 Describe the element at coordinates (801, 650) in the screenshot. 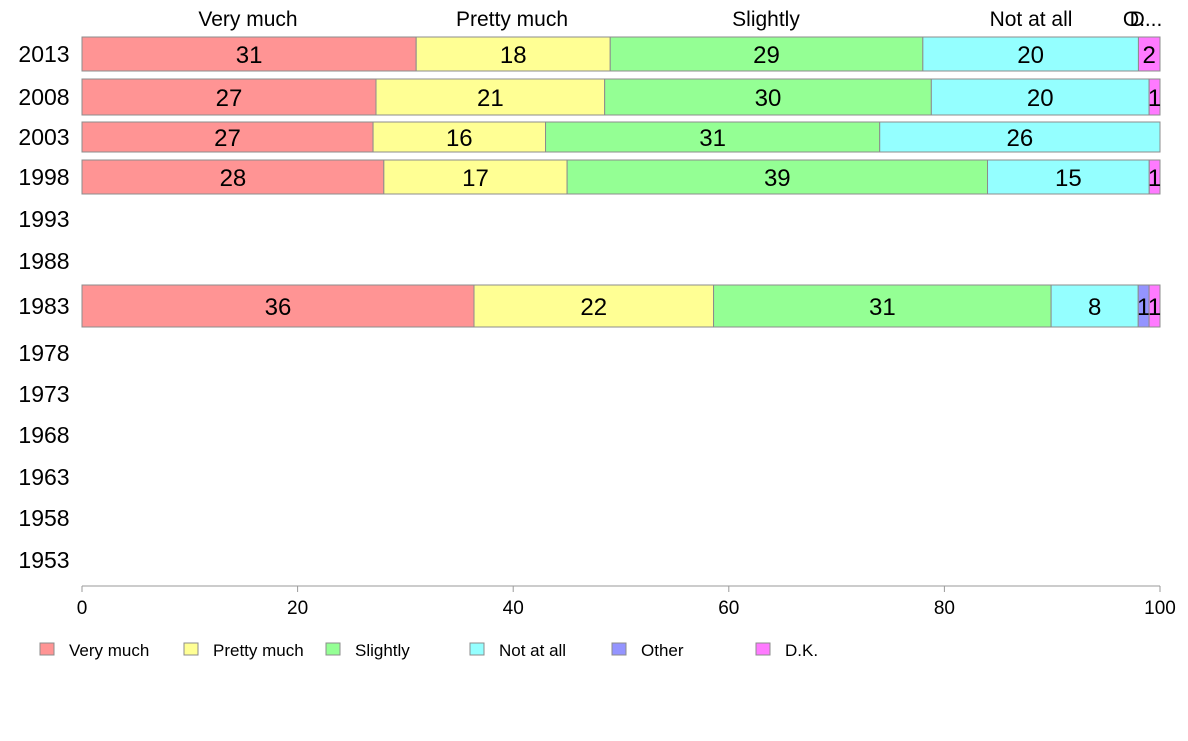

I see `legend-label: D.K.` at that location.